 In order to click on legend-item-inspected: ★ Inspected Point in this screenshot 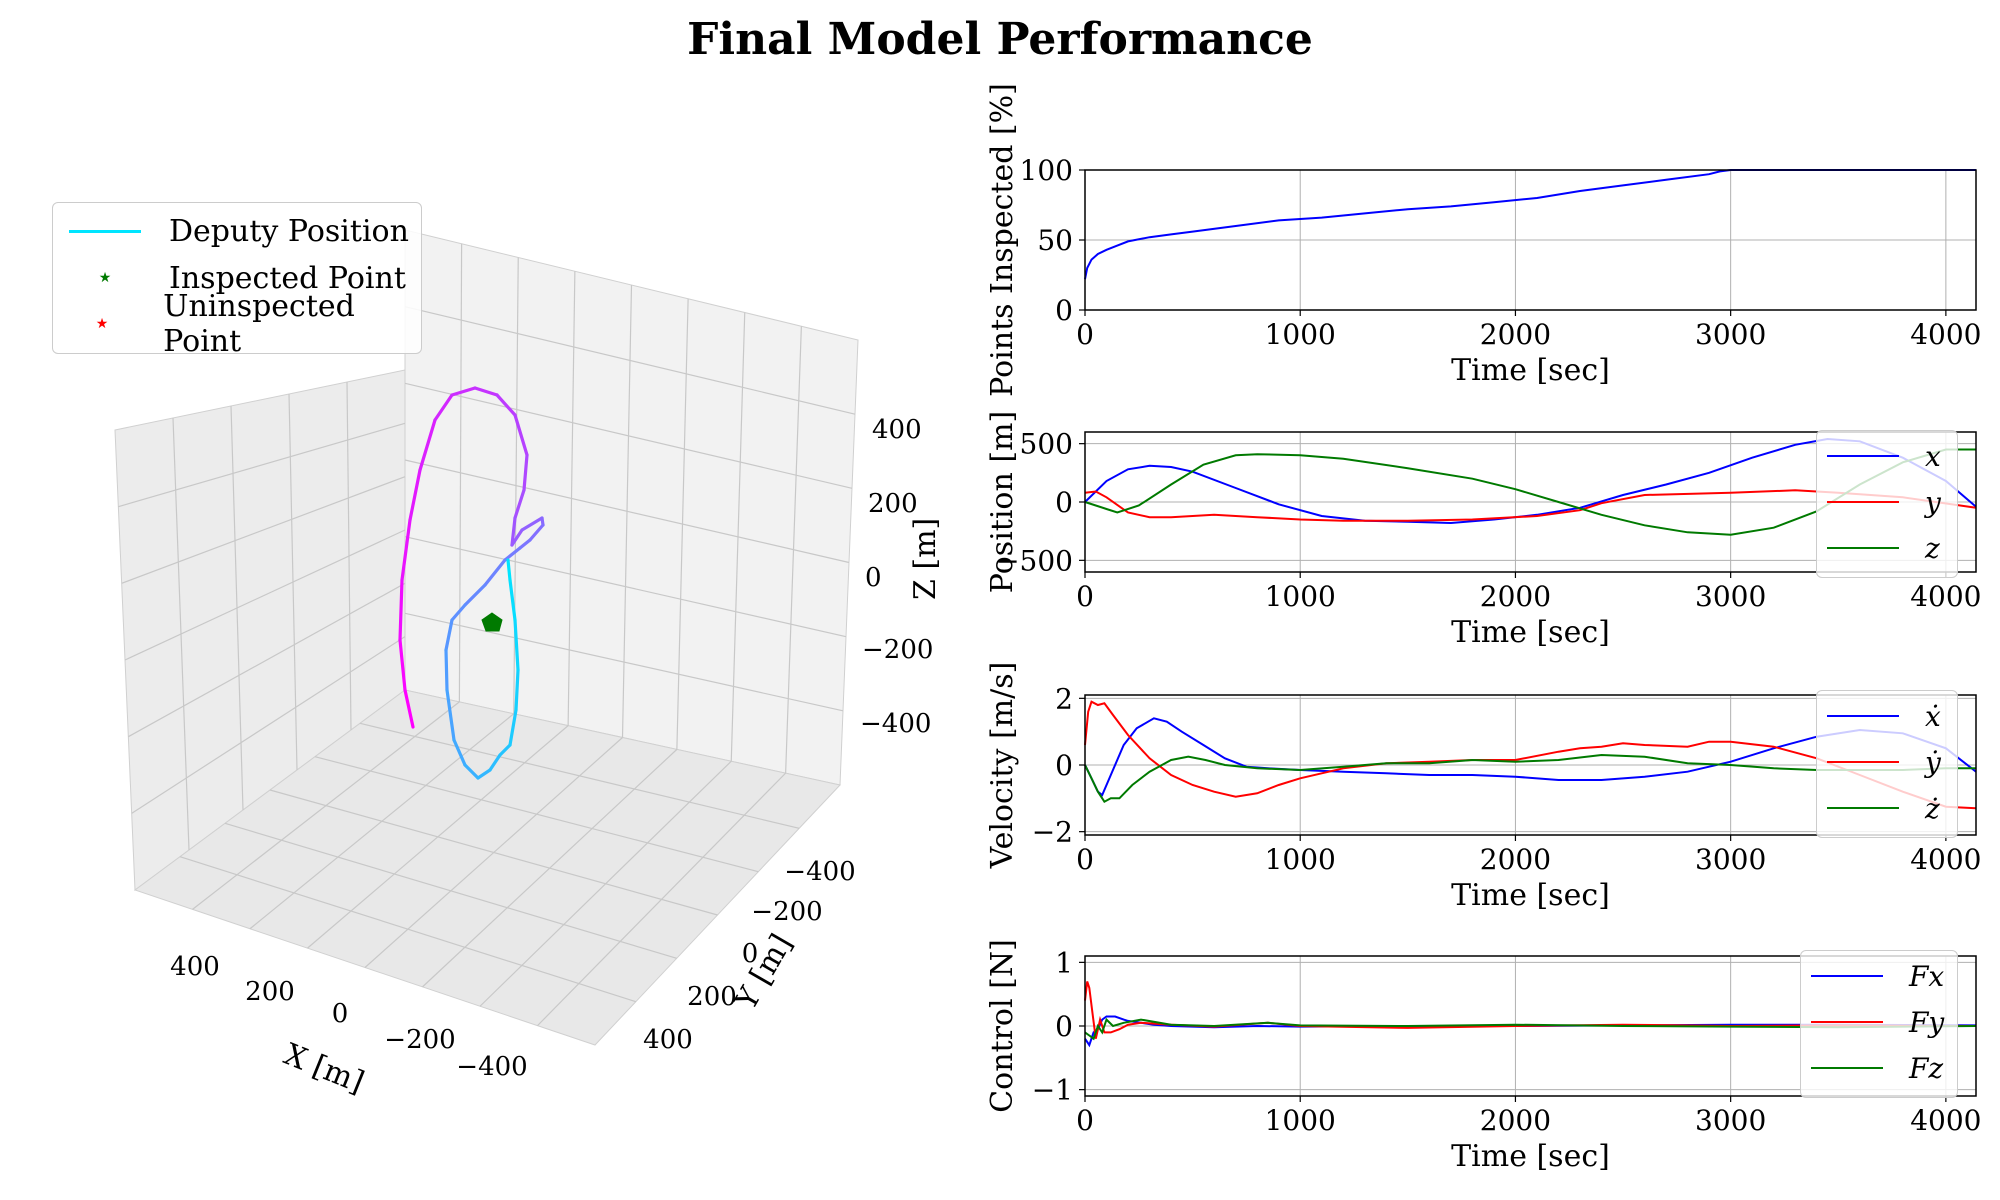, I will do `click(236, 278)`.